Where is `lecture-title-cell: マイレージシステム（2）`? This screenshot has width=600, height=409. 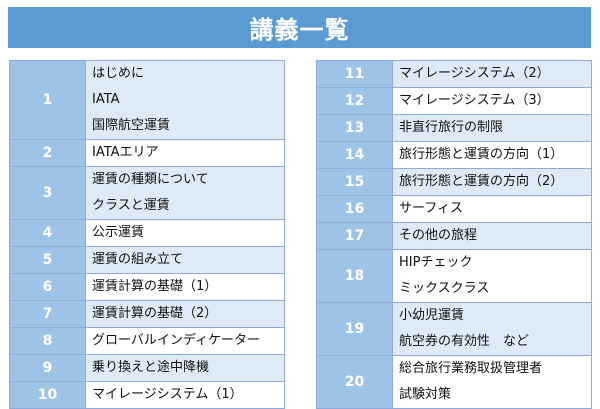
lecture-title-cell: マイレージシステム（2） is located at coordinates (492, 74).